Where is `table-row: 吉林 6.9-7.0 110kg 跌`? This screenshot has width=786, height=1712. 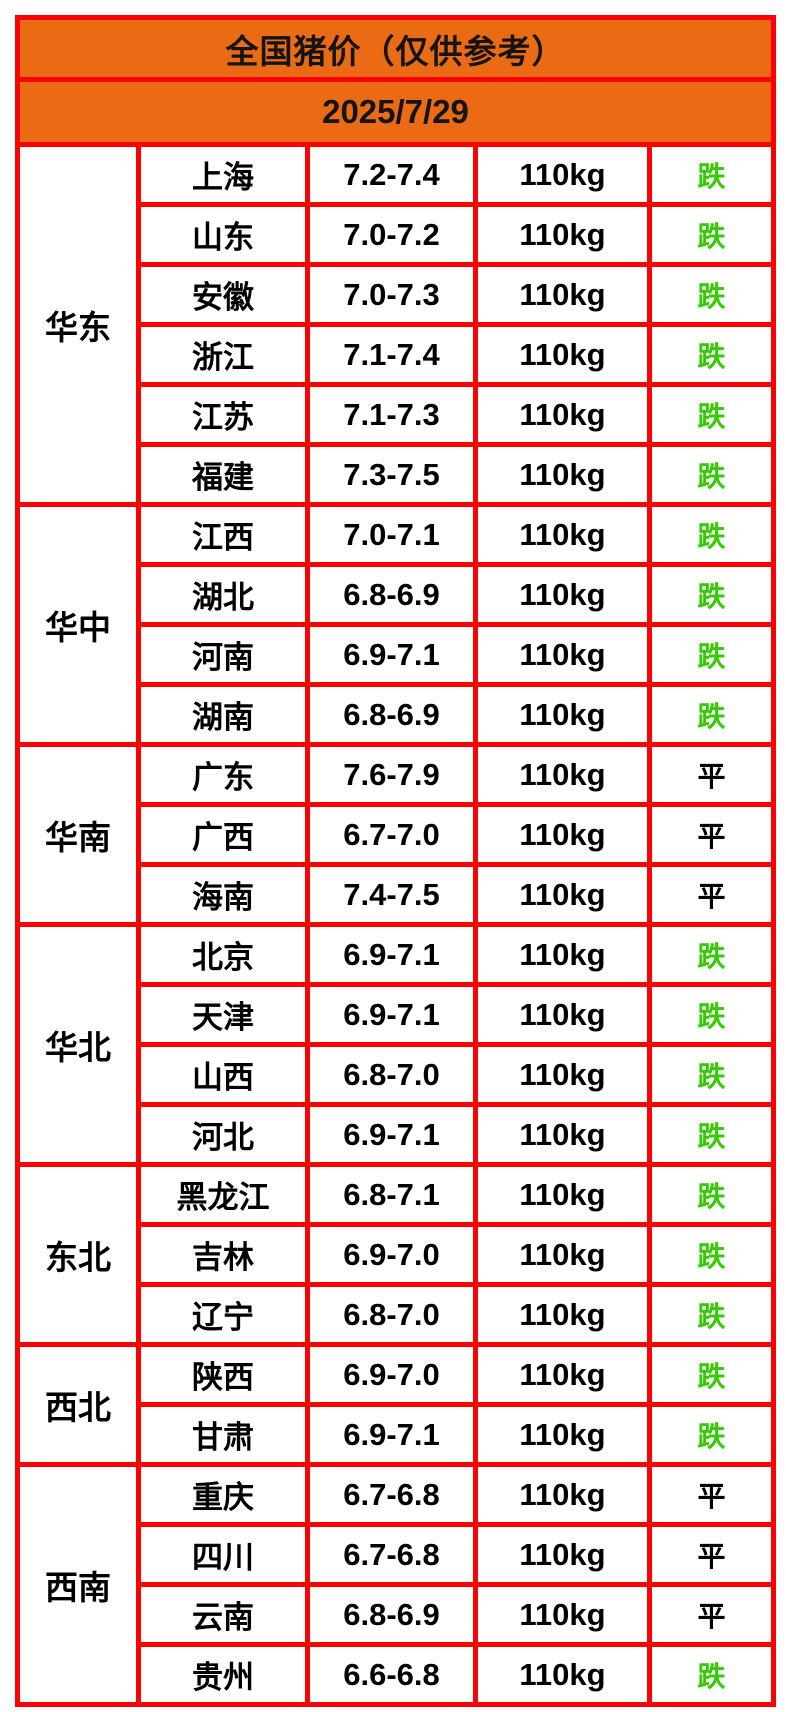
table-row: 吉林 6.9-7.0 110kg 跌 is located at coordinates (397, 1254).